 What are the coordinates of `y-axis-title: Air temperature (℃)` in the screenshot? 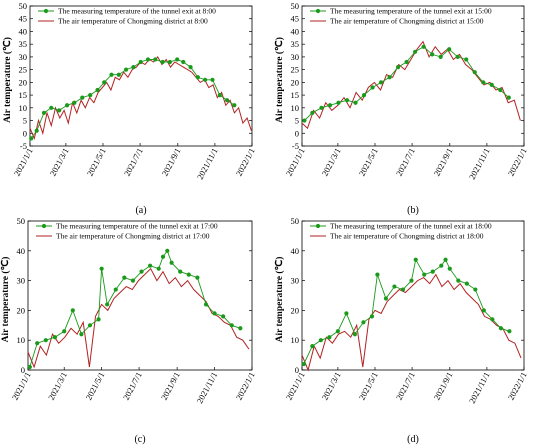 It's located at (7, 80).